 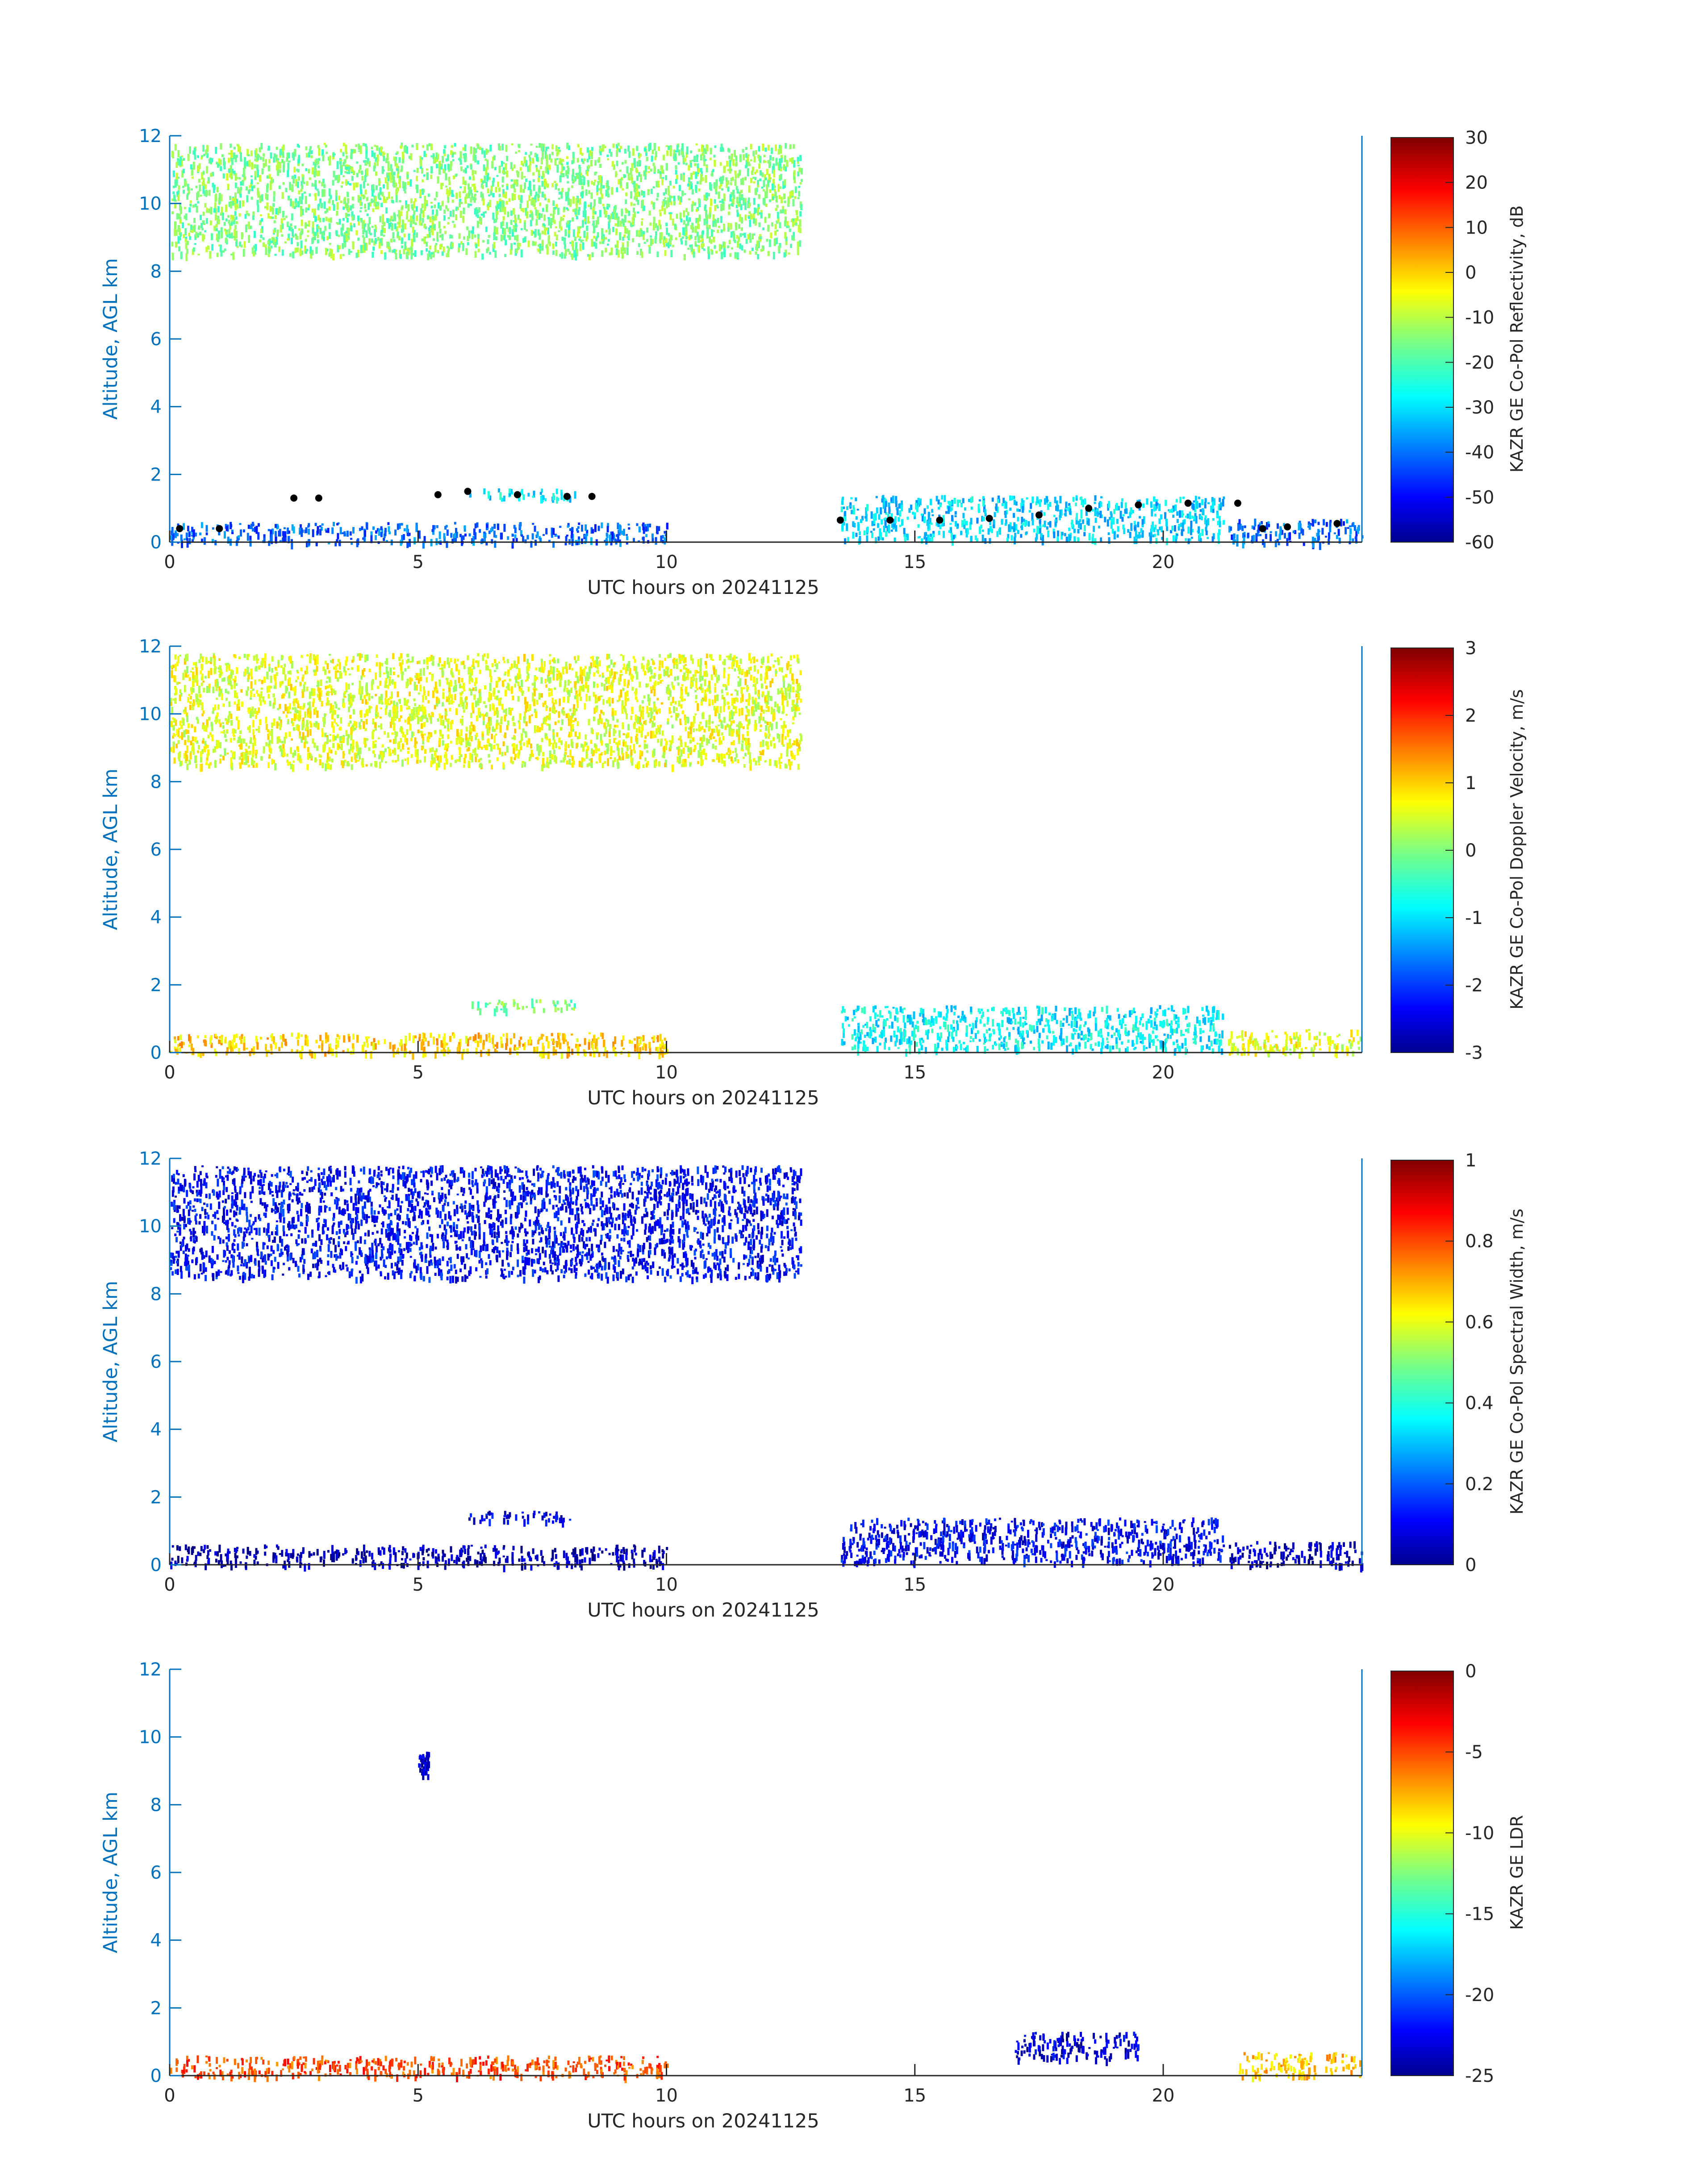 I want to click on colorbar-tick-label: -30, so click(x=1479, y=407).